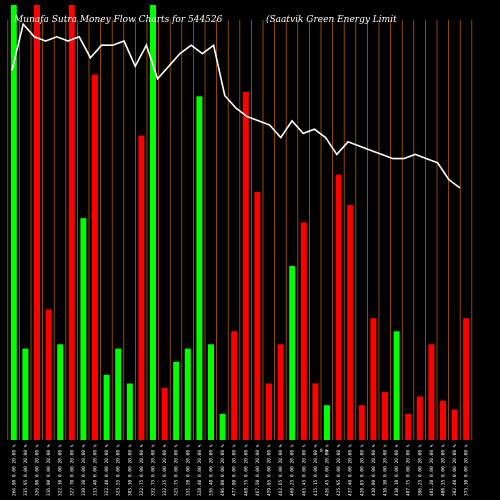 The image size is (500, 500). I want to click on x-tick-label: 396.25 0.00 20.00 %, so click(420, 470).